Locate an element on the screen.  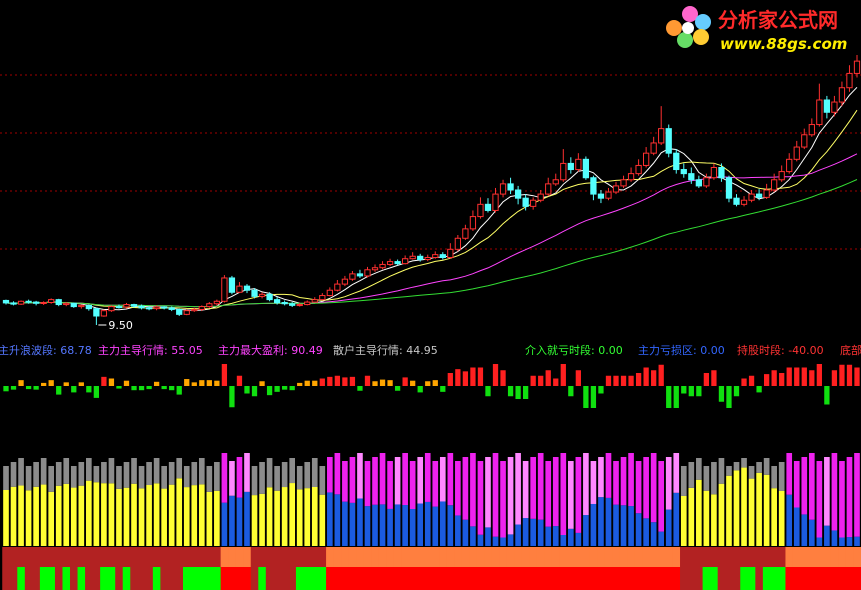
indicator-legend-item: 散户主导行情: 44.95 is located at coordinates (385, 350).